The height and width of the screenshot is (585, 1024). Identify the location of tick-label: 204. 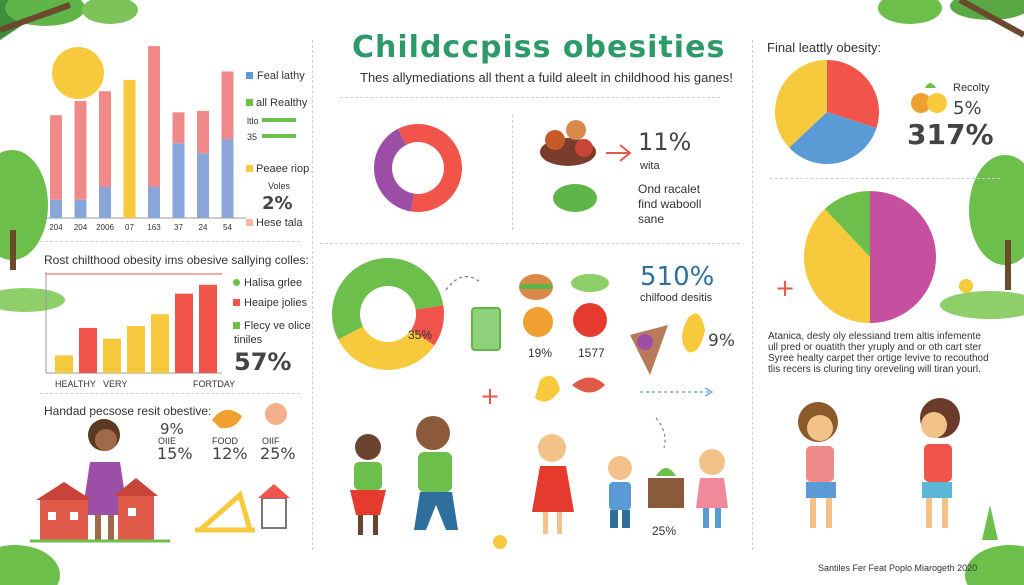
(81, 227).